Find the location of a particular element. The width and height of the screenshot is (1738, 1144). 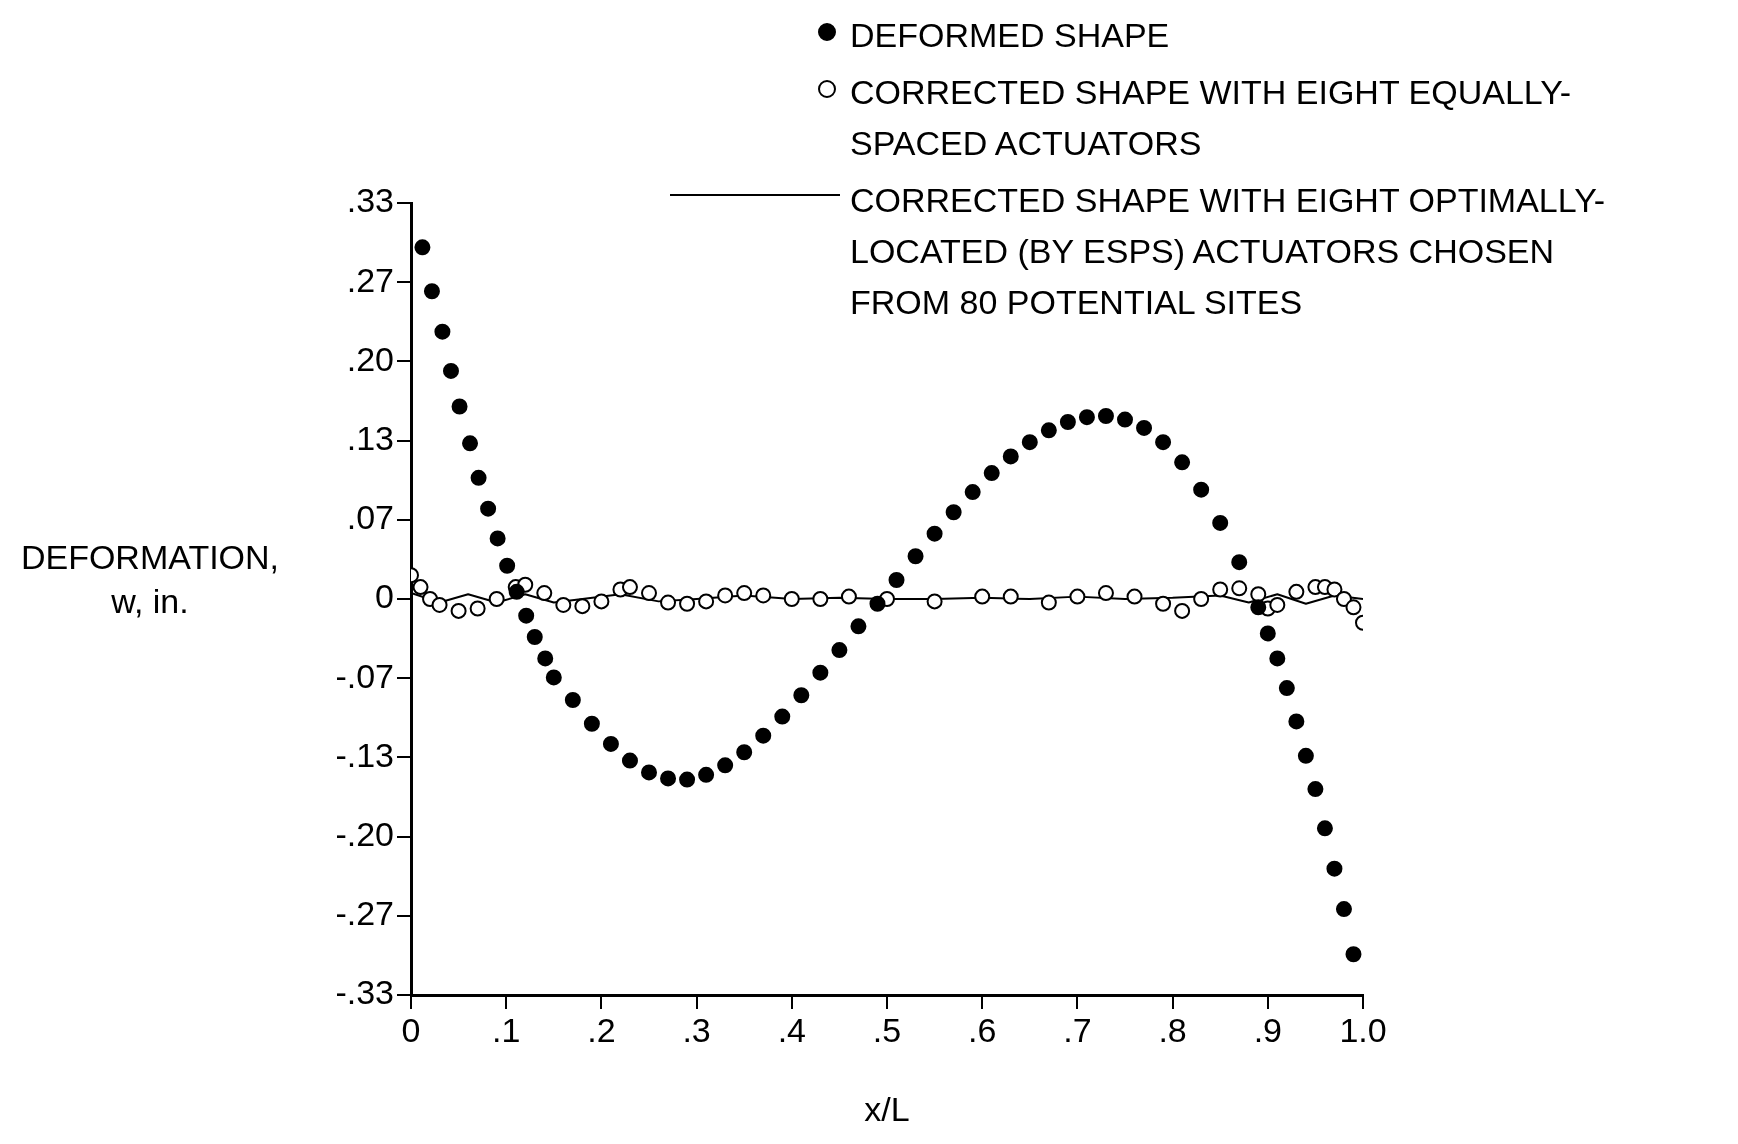

x-tick-label: .5 is located at coordinates (887, 1029).